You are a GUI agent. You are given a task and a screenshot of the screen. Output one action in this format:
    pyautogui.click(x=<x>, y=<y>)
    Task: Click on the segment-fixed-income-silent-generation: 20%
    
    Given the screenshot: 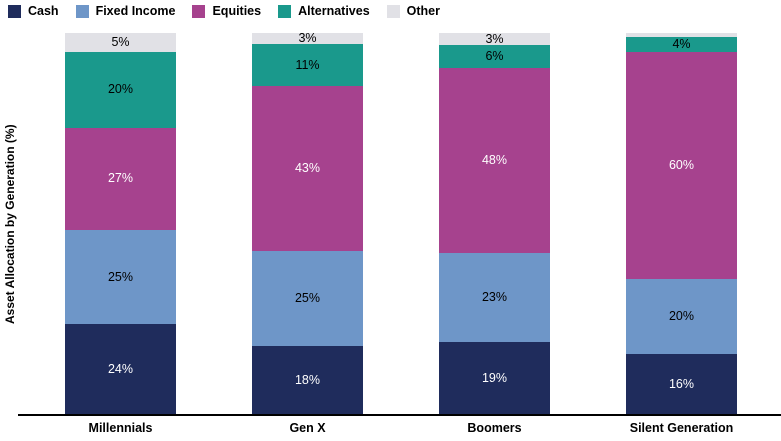 What is the action you would take?
    pyautogui.click(x=681, y=316)
    